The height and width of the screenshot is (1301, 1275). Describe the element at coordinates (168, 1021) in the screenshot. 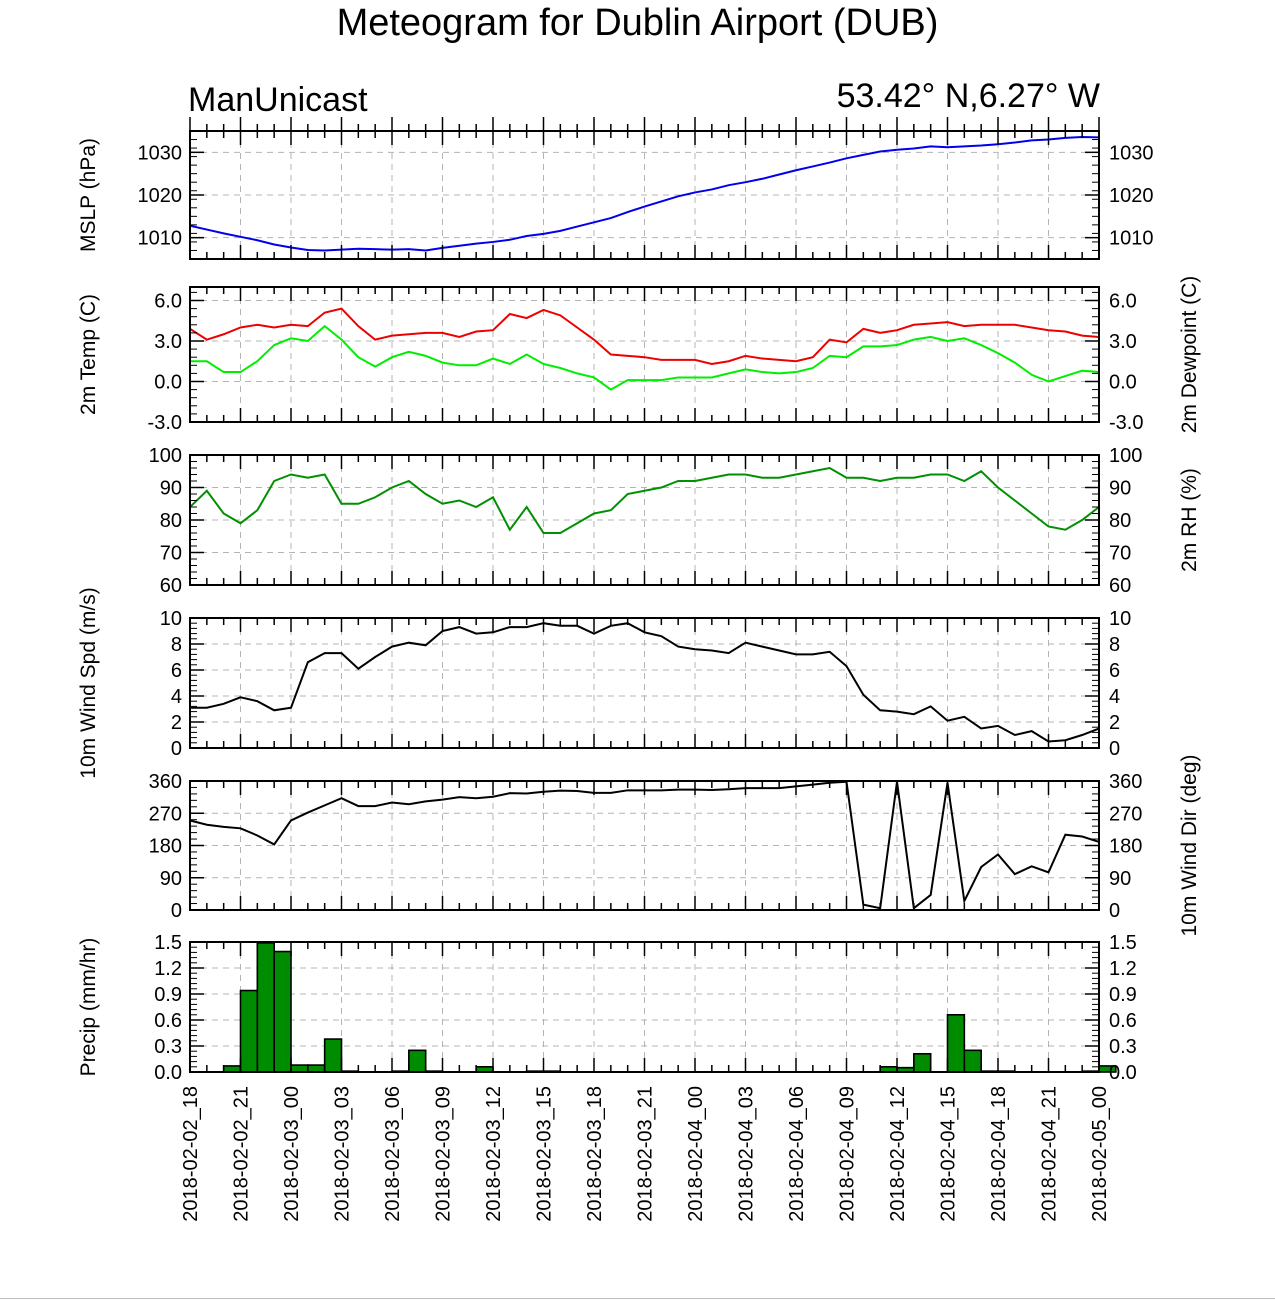

I see `y-tick-label-left: 0.6` at that location.